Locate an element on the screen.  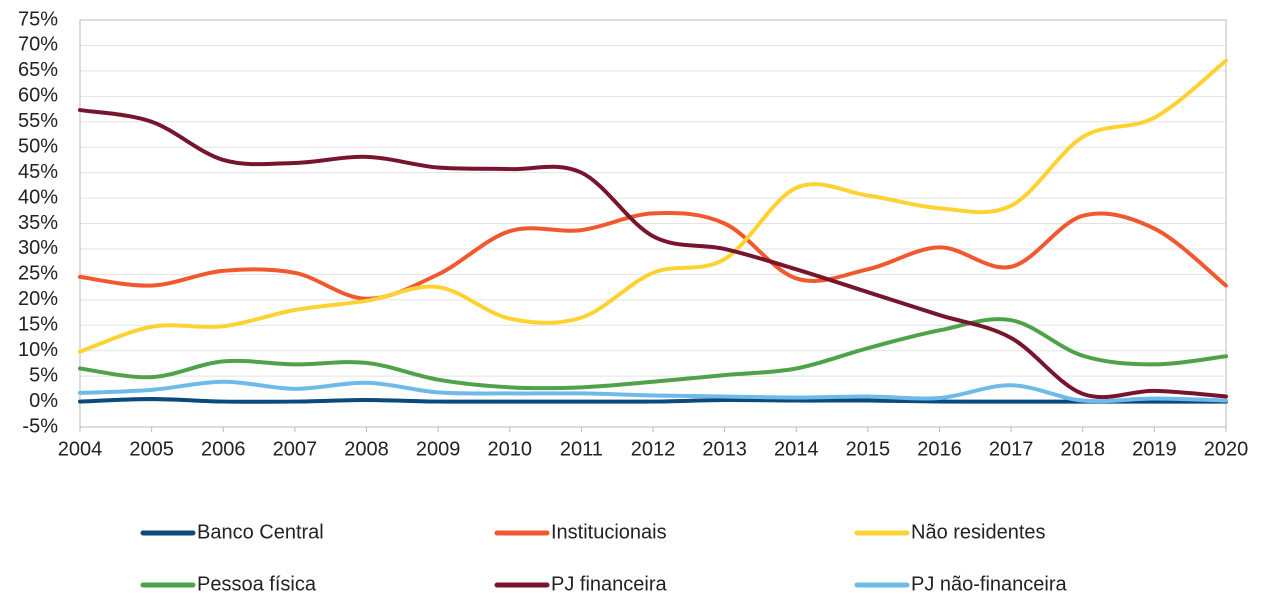
x-tick-label: 2020 is located at coordinates (1226, 449).